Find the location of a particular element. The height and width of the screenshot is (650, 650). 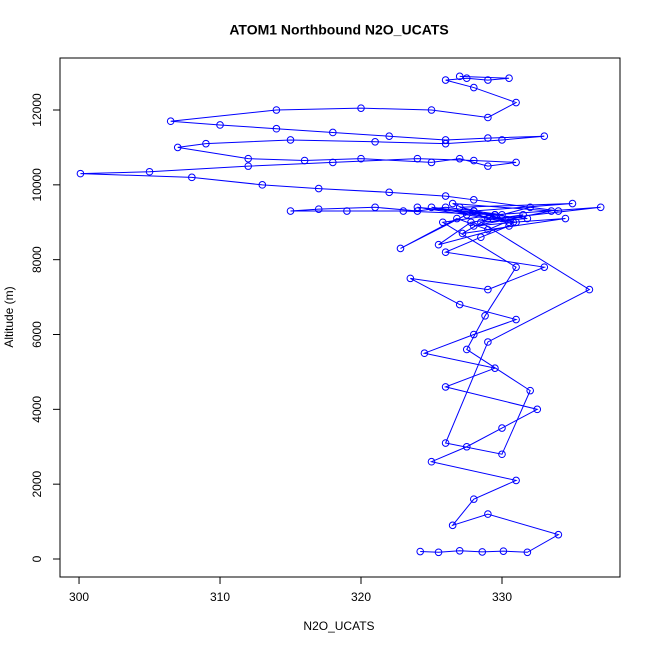

y-tick-label: 2000 is located at coordinates (37, 484).